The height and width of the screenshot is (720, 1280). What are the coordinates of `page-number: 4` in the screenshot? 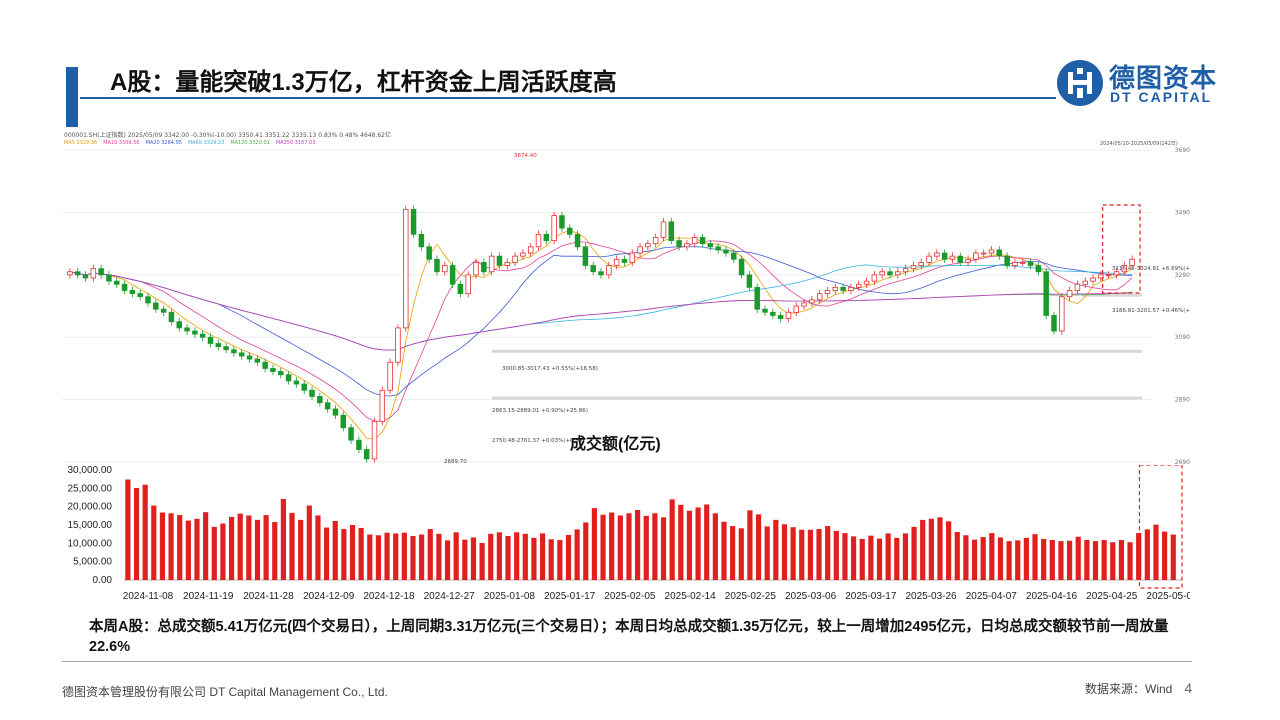 It's located at (1188, 688).